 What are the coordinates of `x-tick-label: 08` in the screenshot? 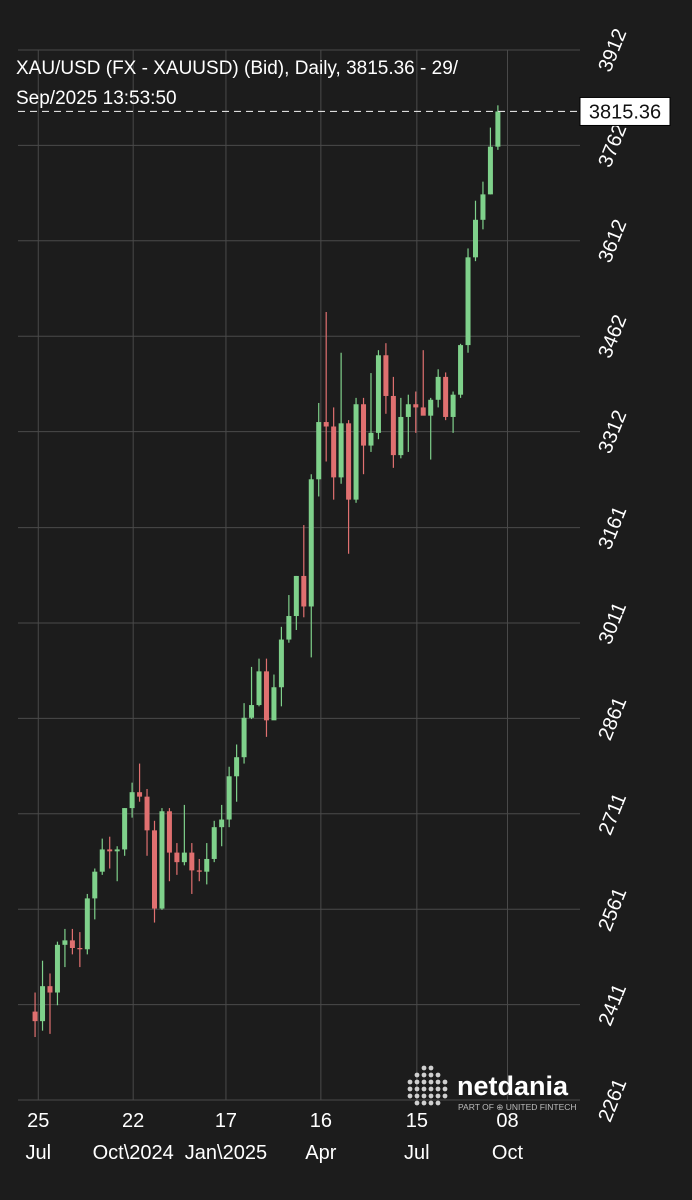 It's located at (507, 1121).